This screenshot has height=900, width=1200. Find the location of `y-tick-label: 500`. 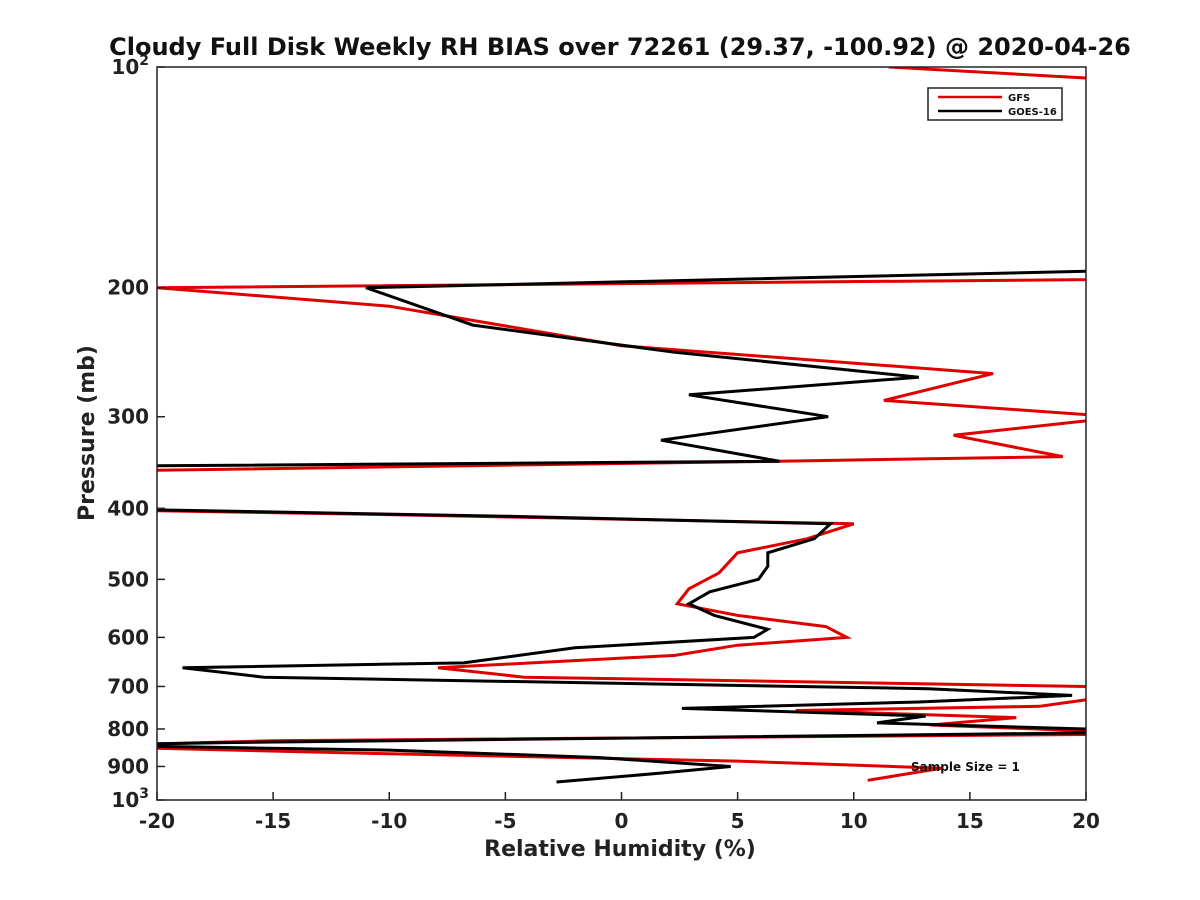

y-tick-label: 500 is located at coordinates (128, 579).